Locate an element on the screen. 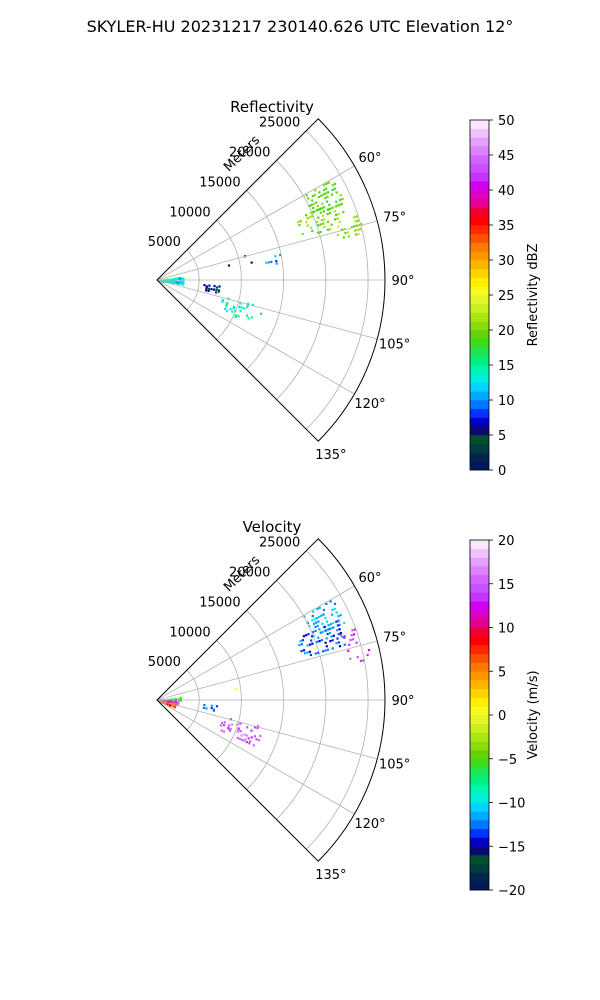  reflectivity-echoes is located at coordinates (261, 250).